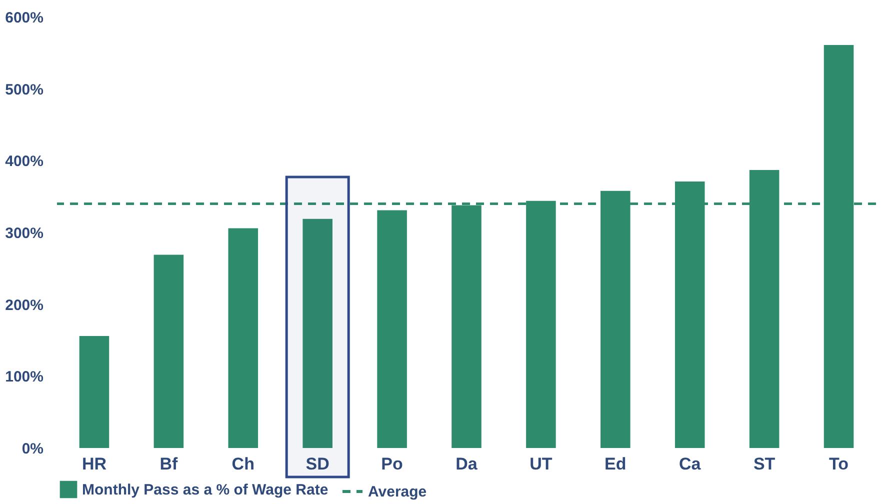 This screenshot has height=504, width=882. What do you see at coordinates (243, 464) in the screenshot?
I see `x-tick-label: Ch` at bounding box center [243, 464].